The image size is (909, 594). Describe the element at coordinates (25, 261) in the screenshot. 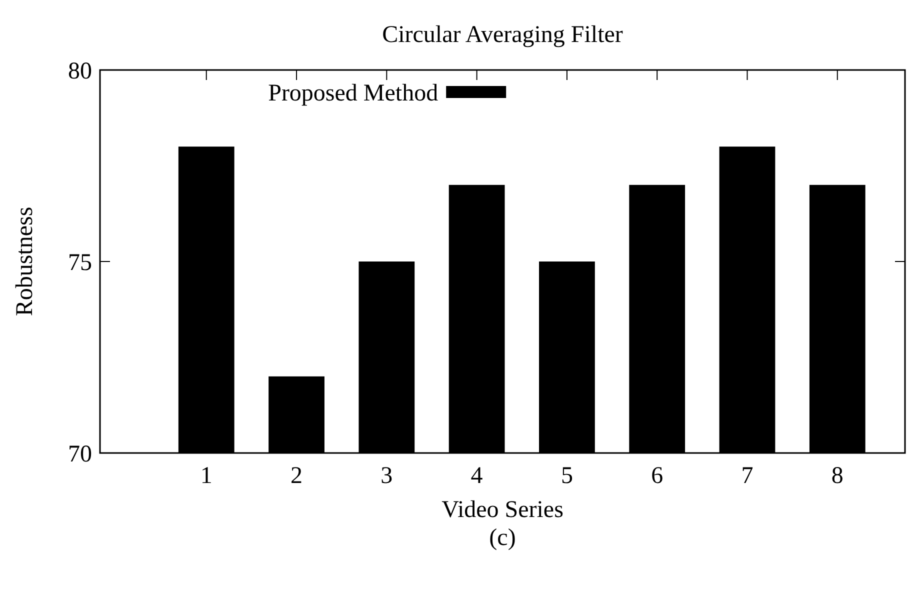

I see `y-axis-title: Robustness` at that location.